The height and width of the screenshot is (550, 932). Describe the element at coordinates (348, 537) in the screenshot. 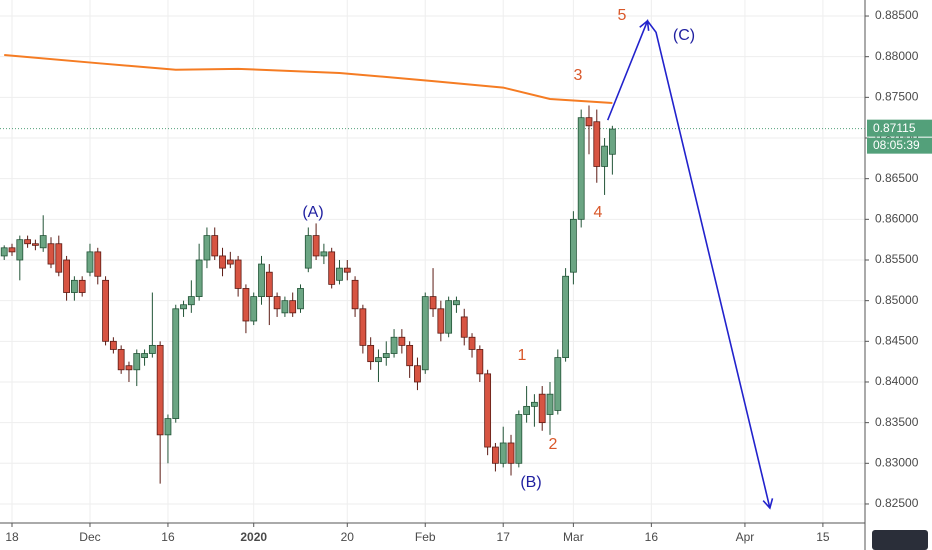

I see `x-tick-label: 20` at that location.